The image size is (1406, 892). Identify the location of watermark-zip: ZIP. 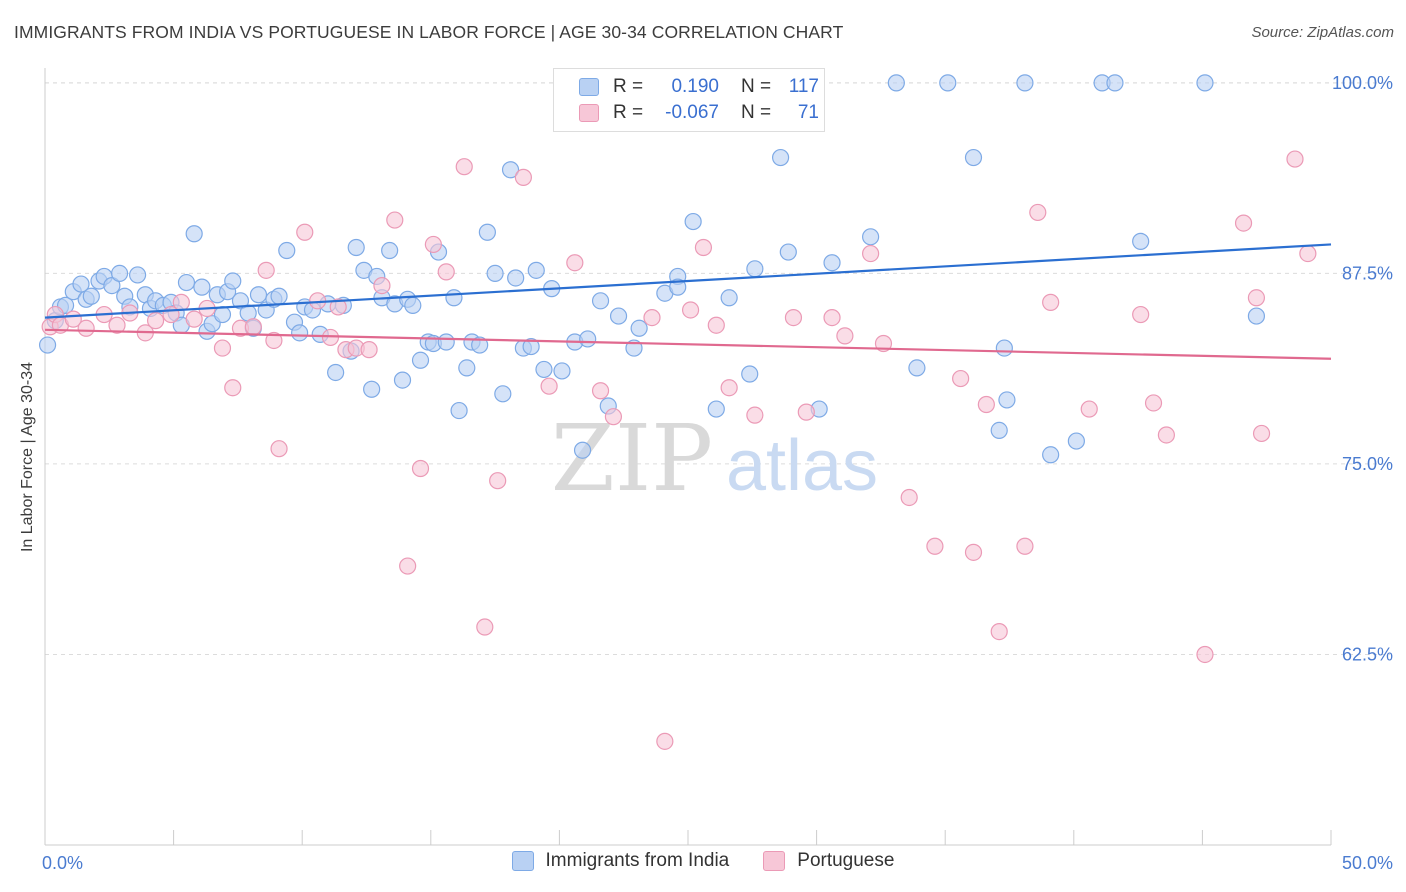
(632, 458).